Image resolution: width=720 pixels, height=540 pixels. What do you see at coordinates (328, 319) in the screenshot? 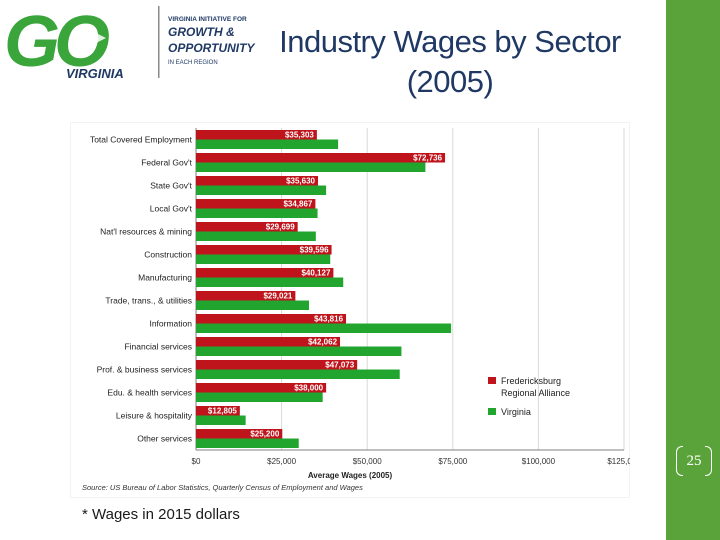
I see `data-label: $43,816` at bounding box center [328, 319].